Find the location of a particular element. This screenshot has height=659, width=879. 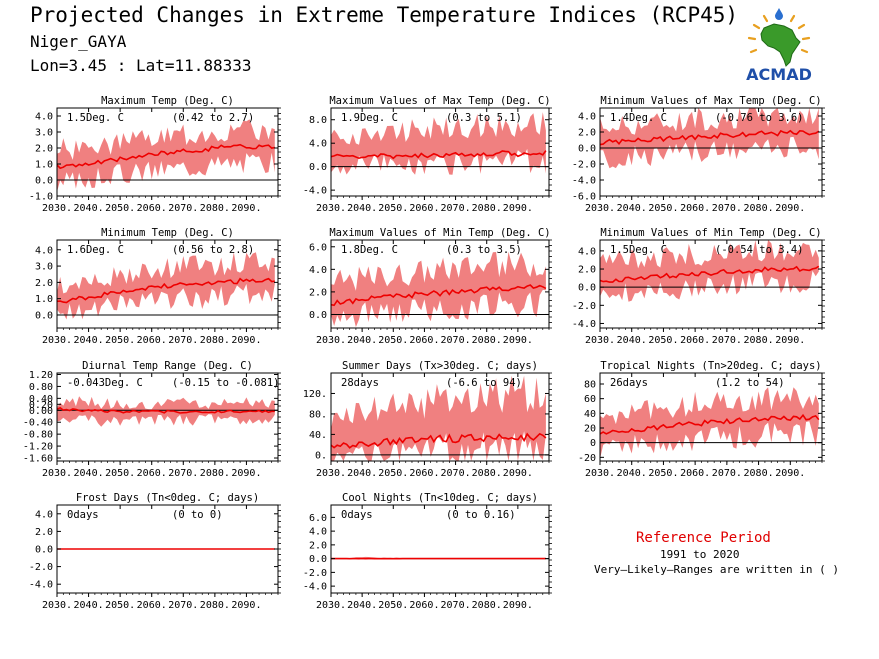

chart-title: Minimum Temp (Deg. C) is located at coordinates (167, 233).